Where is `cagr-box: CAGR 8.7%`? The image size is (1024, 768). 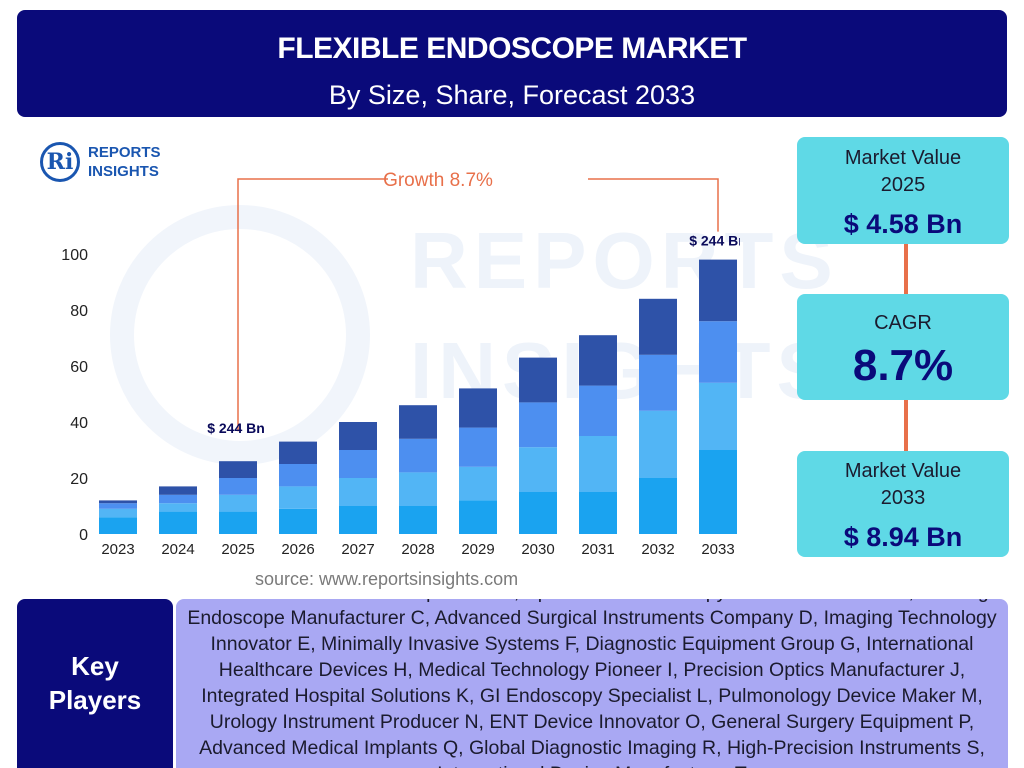
cagr-box: CAGR 8.7% is located at coordinates (903, 347).